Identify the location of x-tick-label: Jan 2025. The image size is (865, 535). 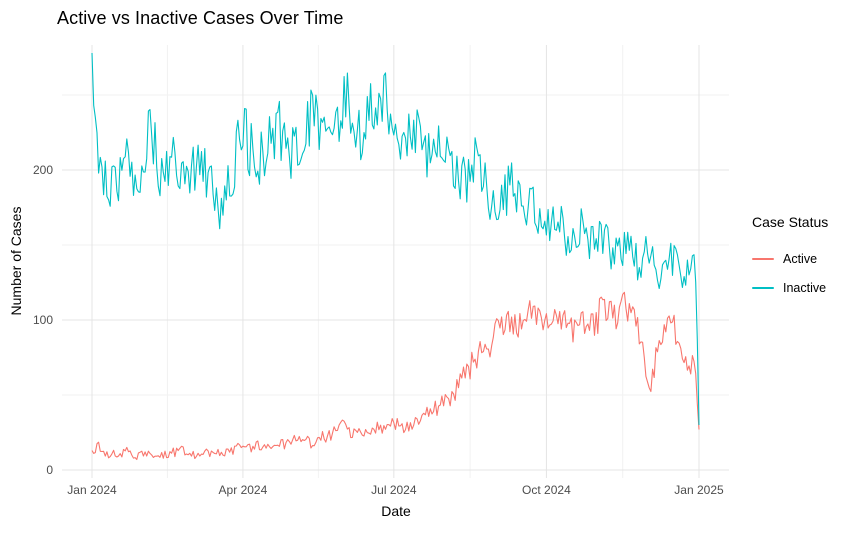
(699, 490).